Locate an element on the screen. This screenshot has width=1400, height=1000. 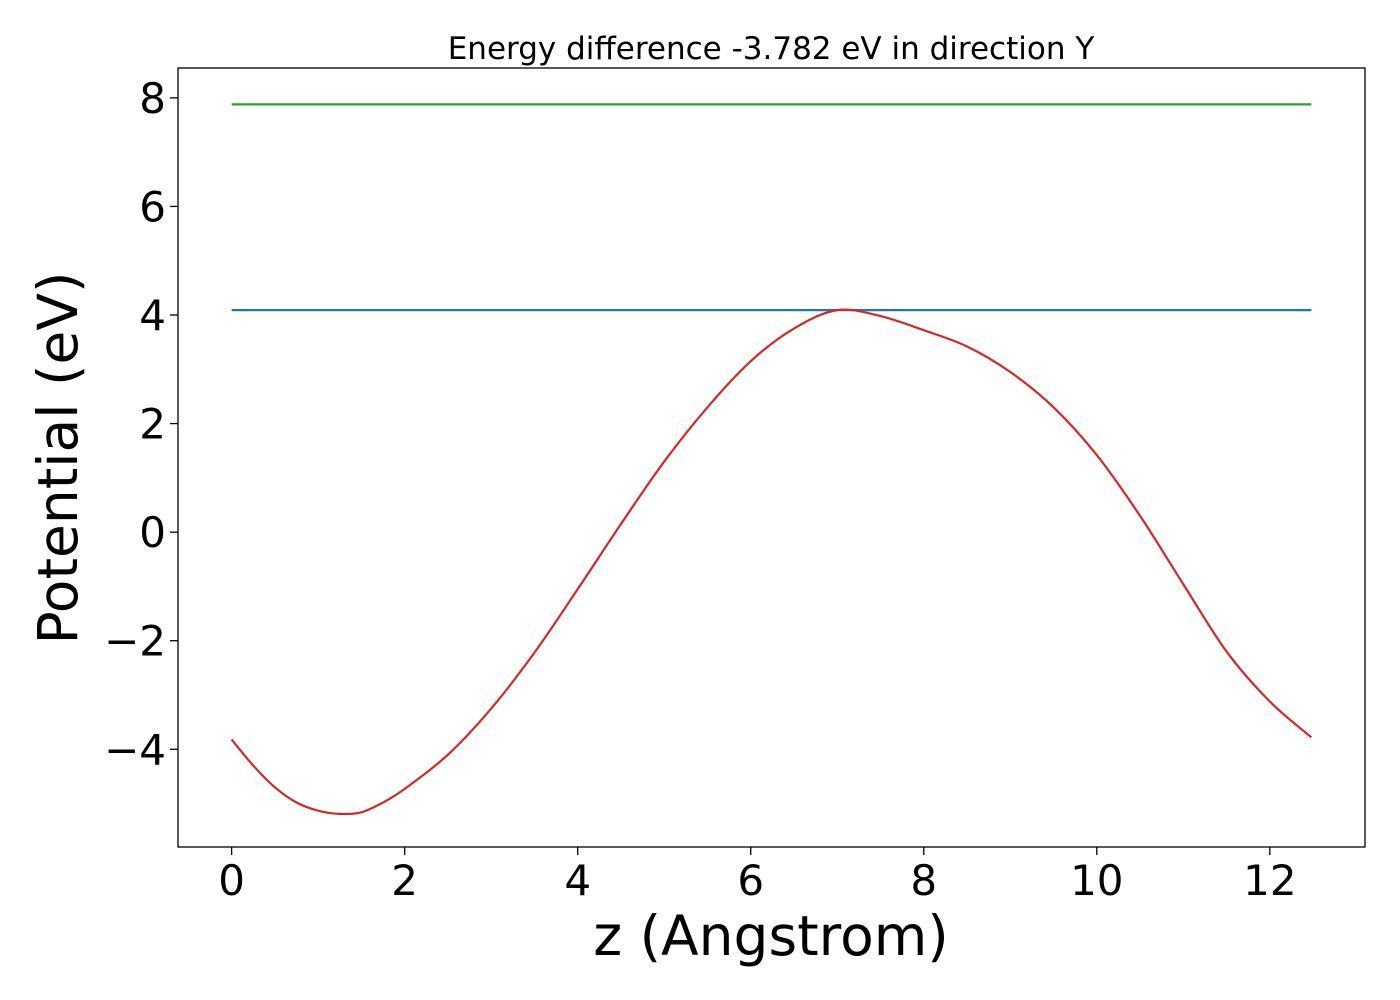
x-axis-label: z (Angstrom) is located at coordinates (771, 936).